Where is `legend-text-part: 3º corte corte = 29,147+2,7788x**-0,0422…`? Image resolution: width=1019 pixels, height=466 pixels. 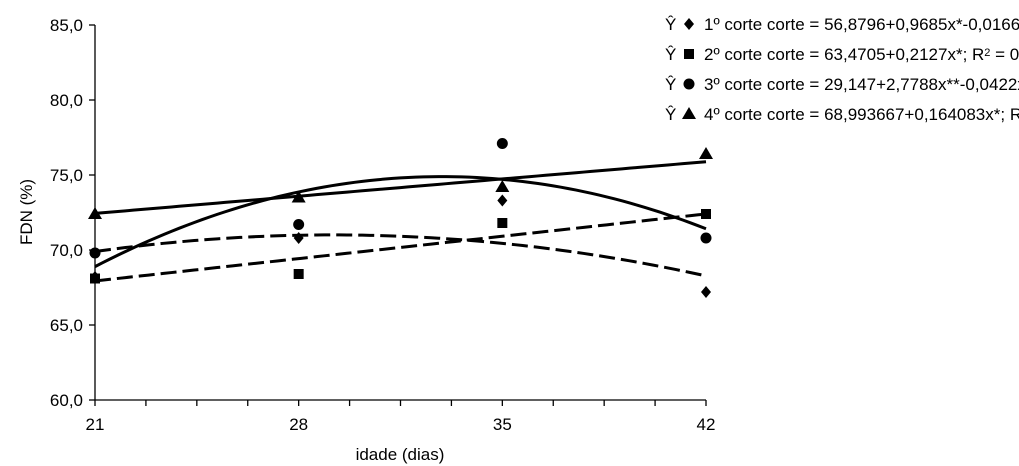 legend-text-part: 3º corte corte = 29,147+2,7788x**-0,0422… is located at coordinates (861, 84).